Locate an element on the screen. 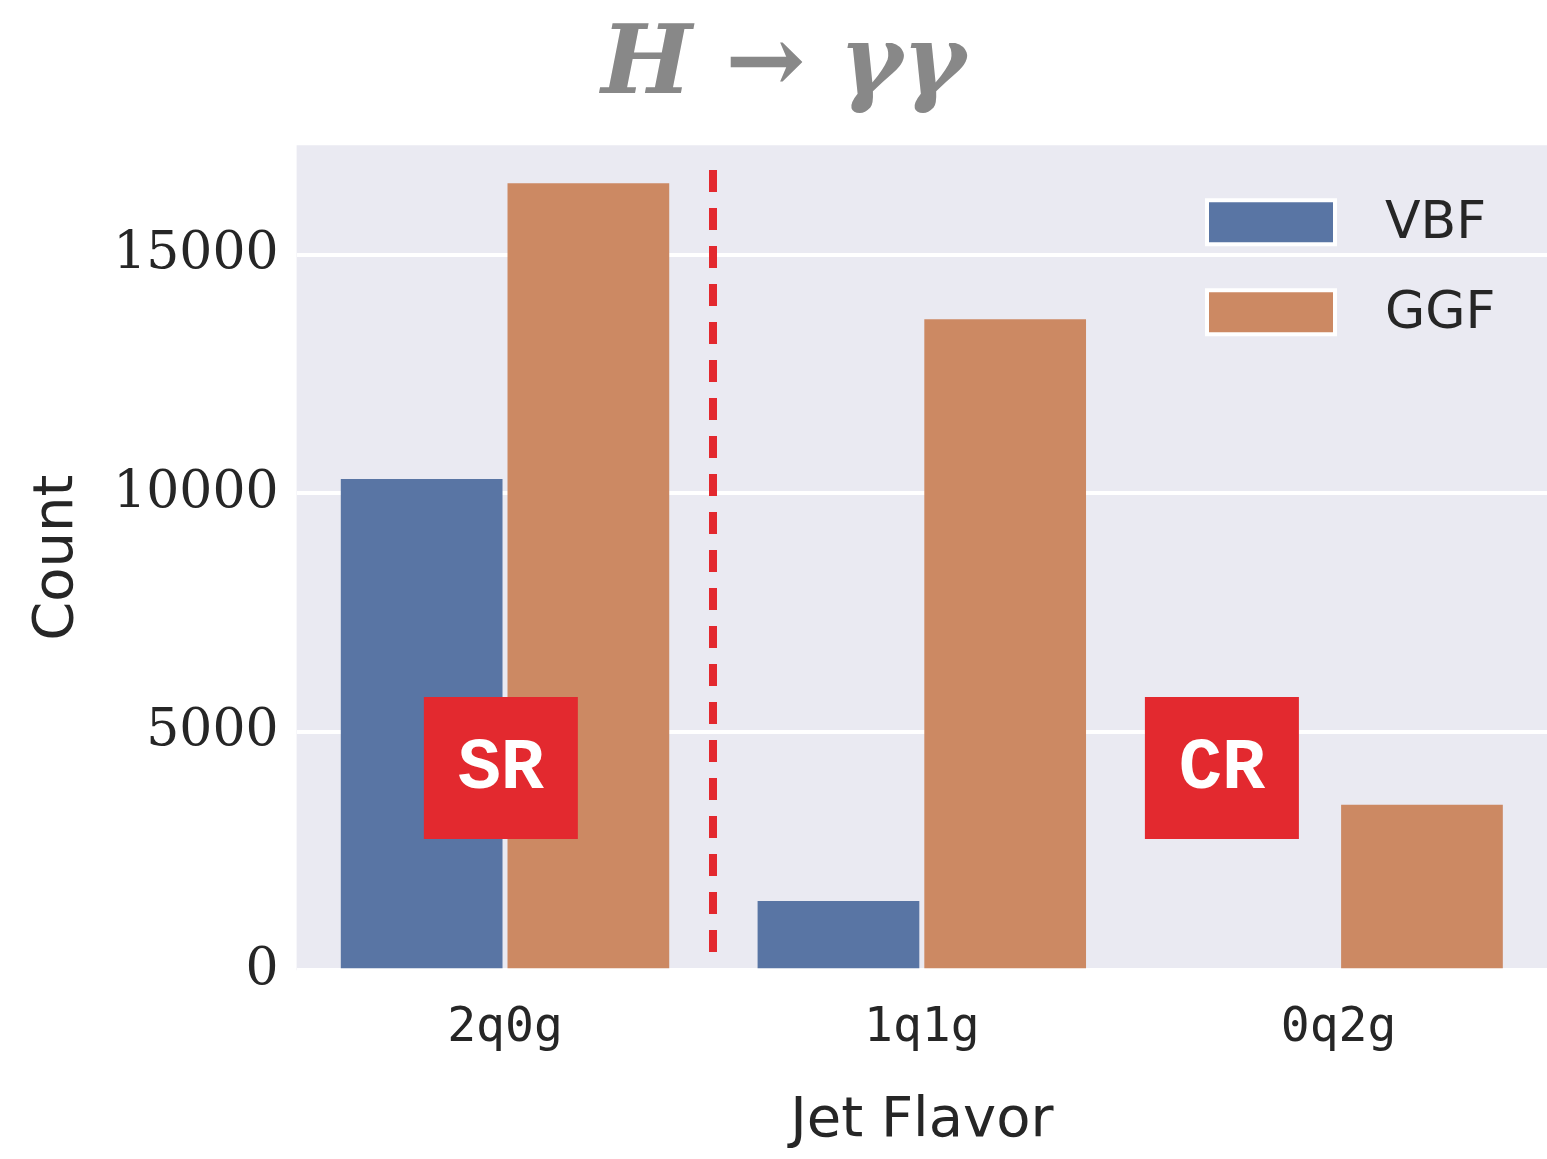  legend-label: GGF is located at coordinates (1440, 309).